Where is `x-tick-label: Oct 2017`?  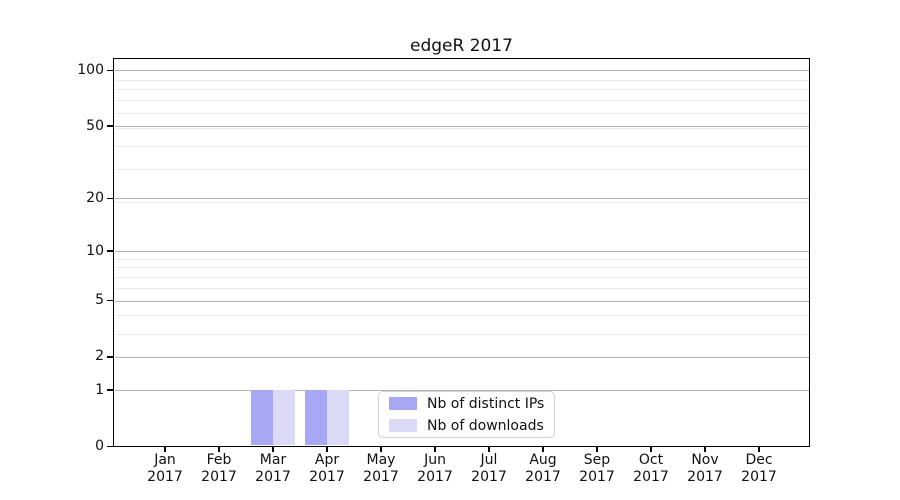
x-tick-label: Oct 2017 is located at coordinates (651, 468).